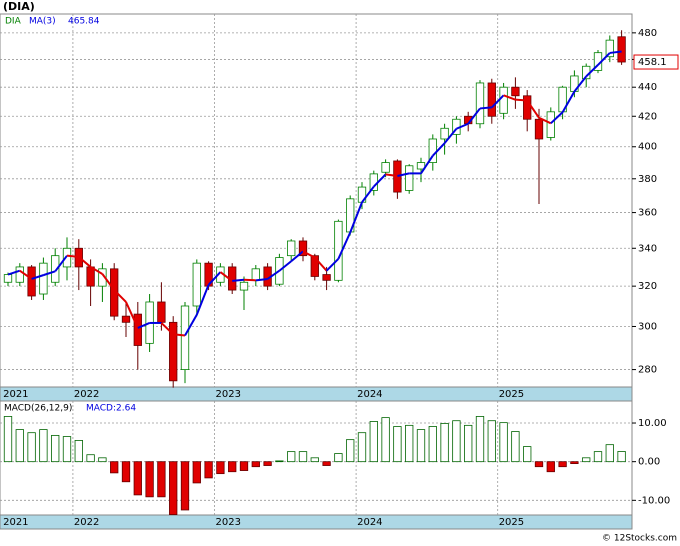 The height and width of the screenshot is (546, 680). What do you see at coordinates (652, 423) in the screenshot?
I see `y-tick-label: 10.00` at bounding box center [652, 423].